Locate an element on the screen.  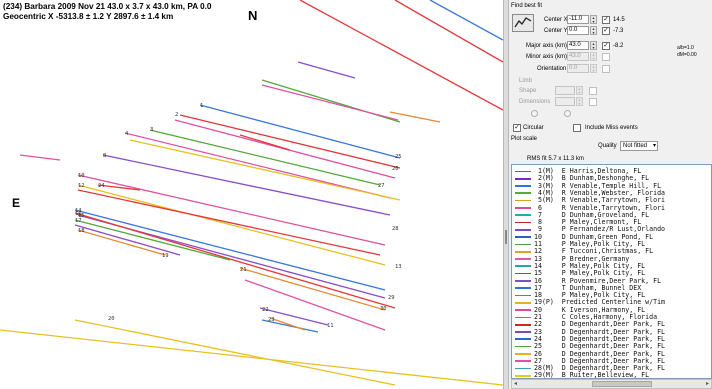
observer-text: 13 P Bredner,Germany is located at coordinates (582, 258).